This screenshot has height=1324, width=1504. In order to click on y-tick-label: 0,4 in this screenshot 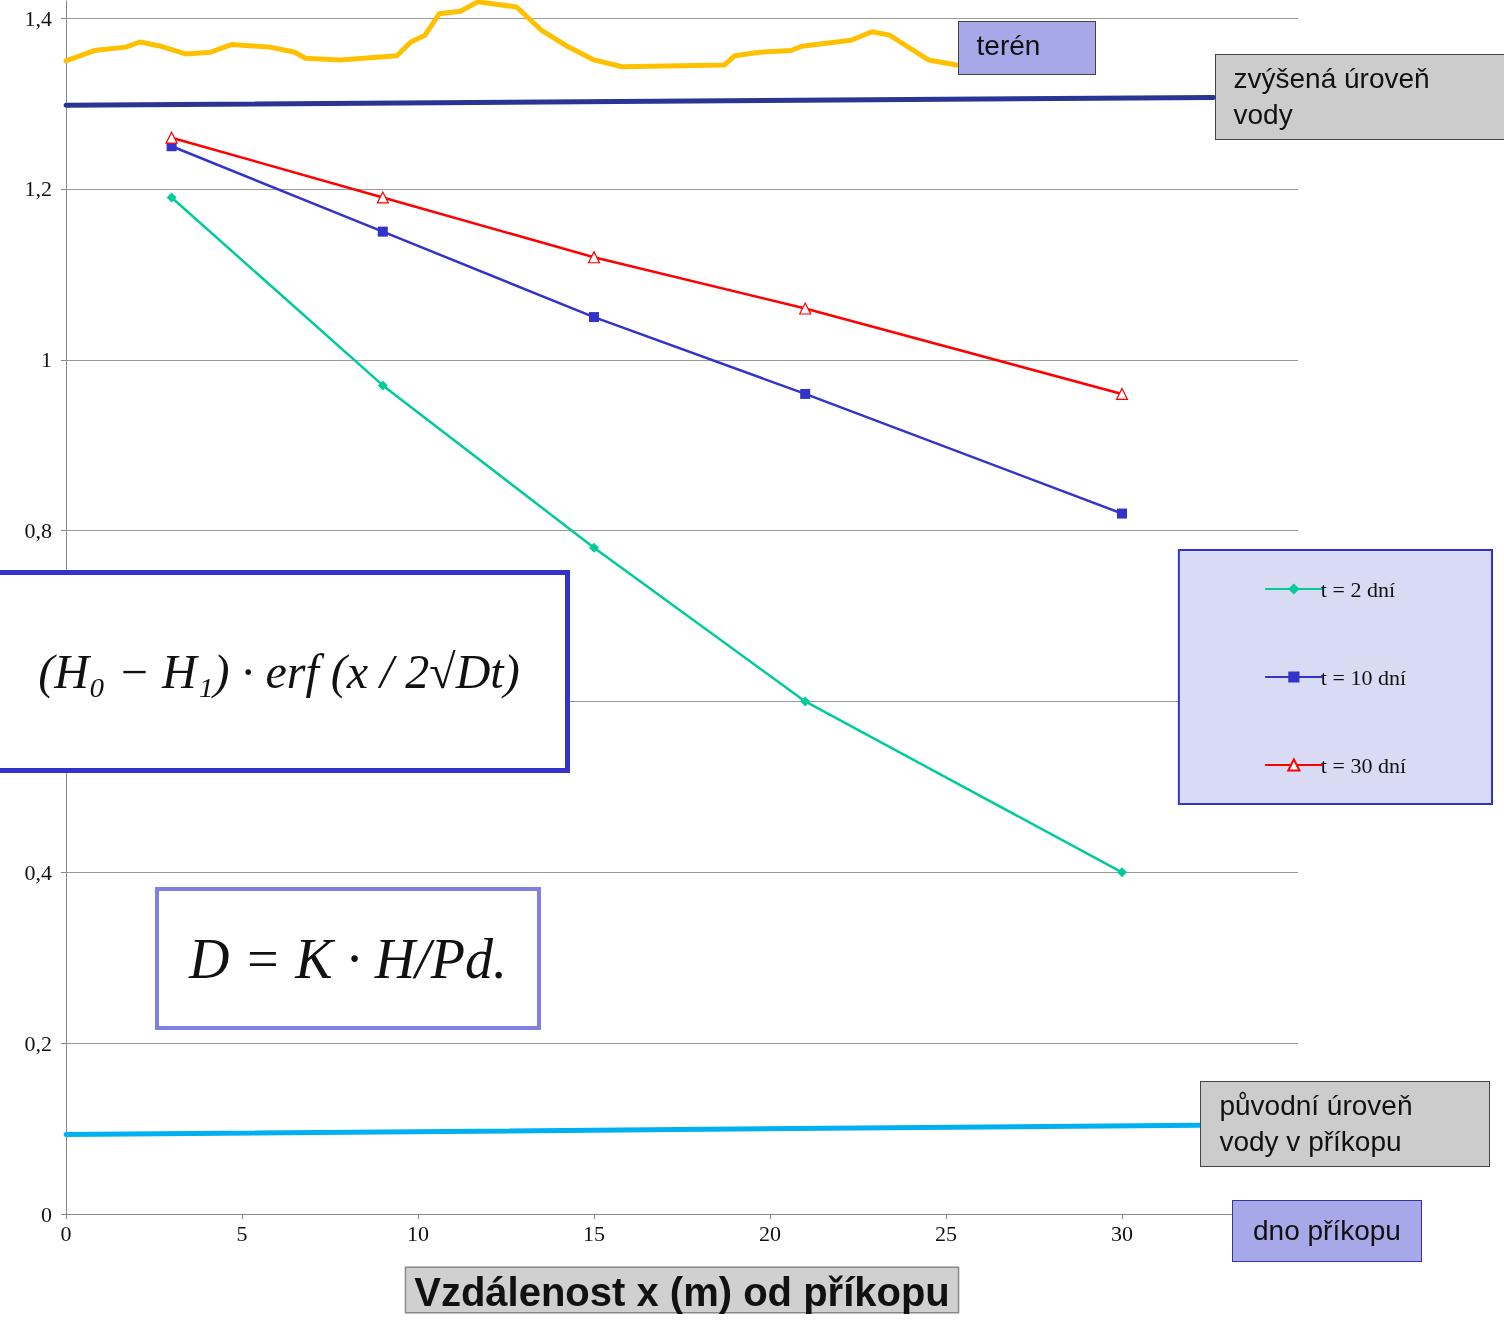, I will do `click(38, 872)`.